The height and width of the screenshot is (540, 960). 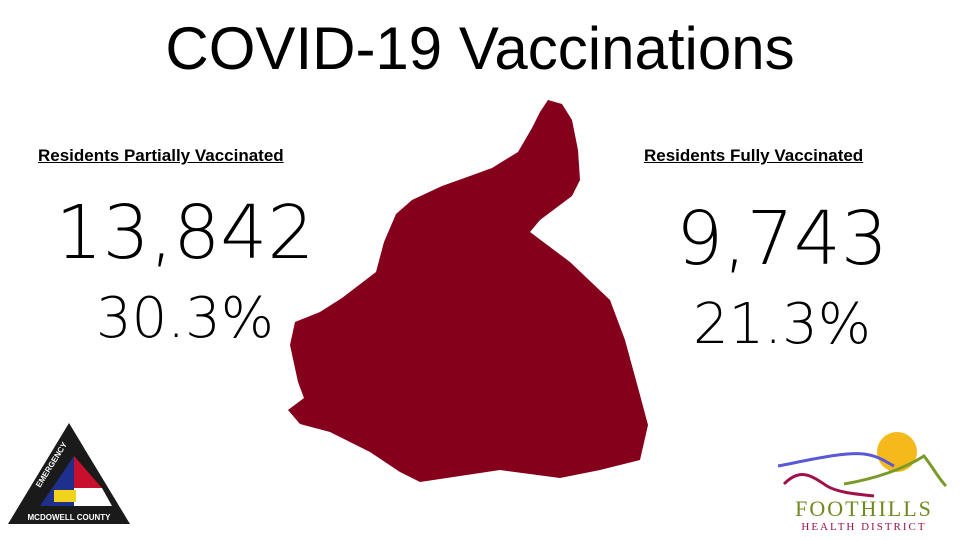 I want to click on emergency-services-logo: EMERGENCY SERVICES MCDOWELL COUNTY, so click(x=69, y=473).